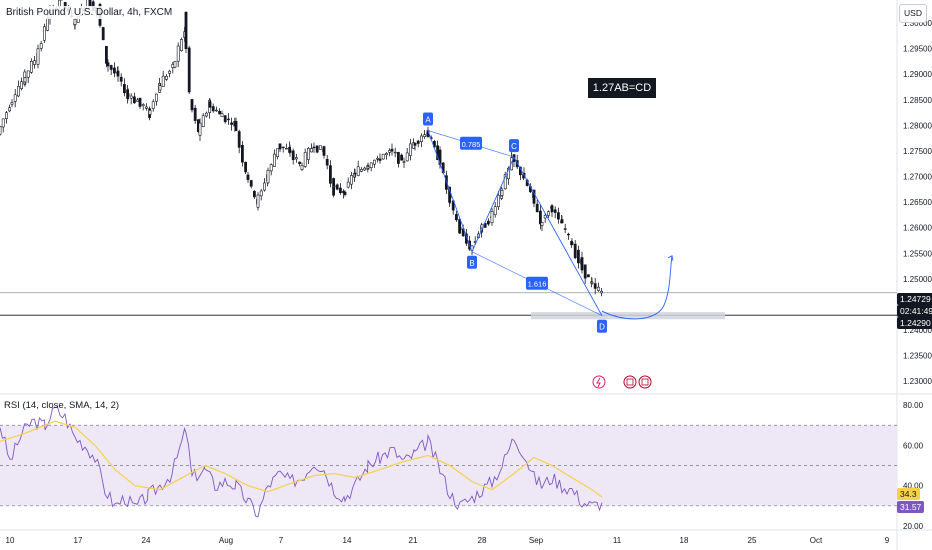 This screenshot has height=550, width=932. I want to click on rsi-axis-ticks: 80.00 60.00 40.00 20.00, so click(913, 466).